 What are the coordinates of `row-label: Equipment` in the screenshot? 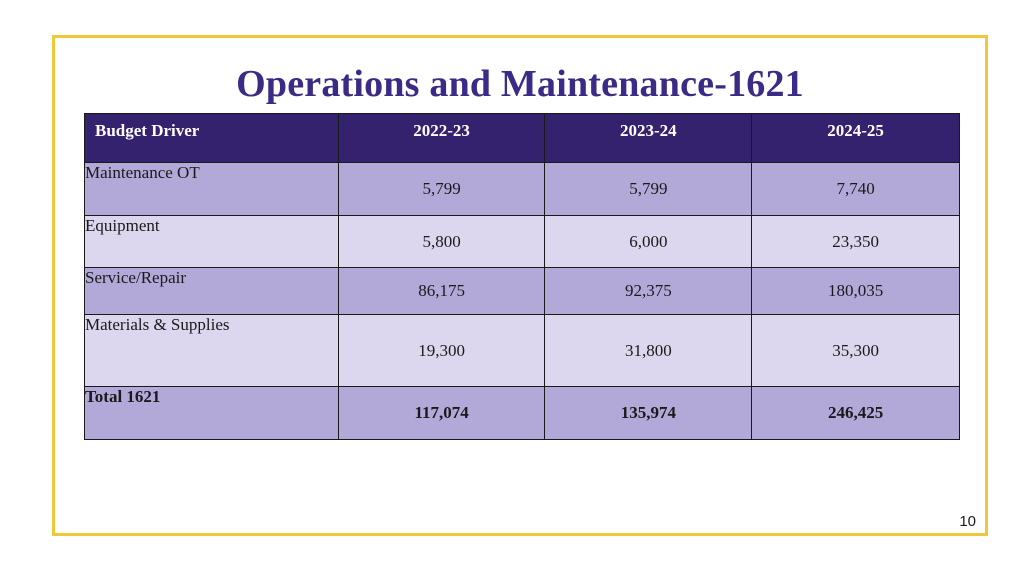 It's located at (211, 241).